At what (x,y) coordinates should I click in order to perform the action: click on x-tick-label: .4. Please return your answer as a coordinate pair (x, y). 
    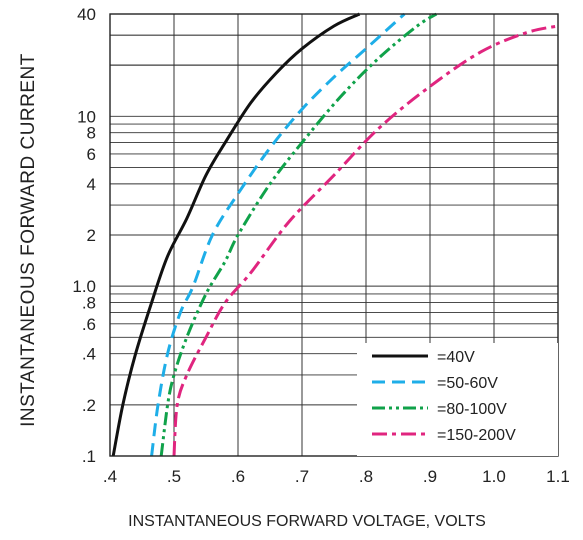
    Looking at the image, I should click on (110, 476).